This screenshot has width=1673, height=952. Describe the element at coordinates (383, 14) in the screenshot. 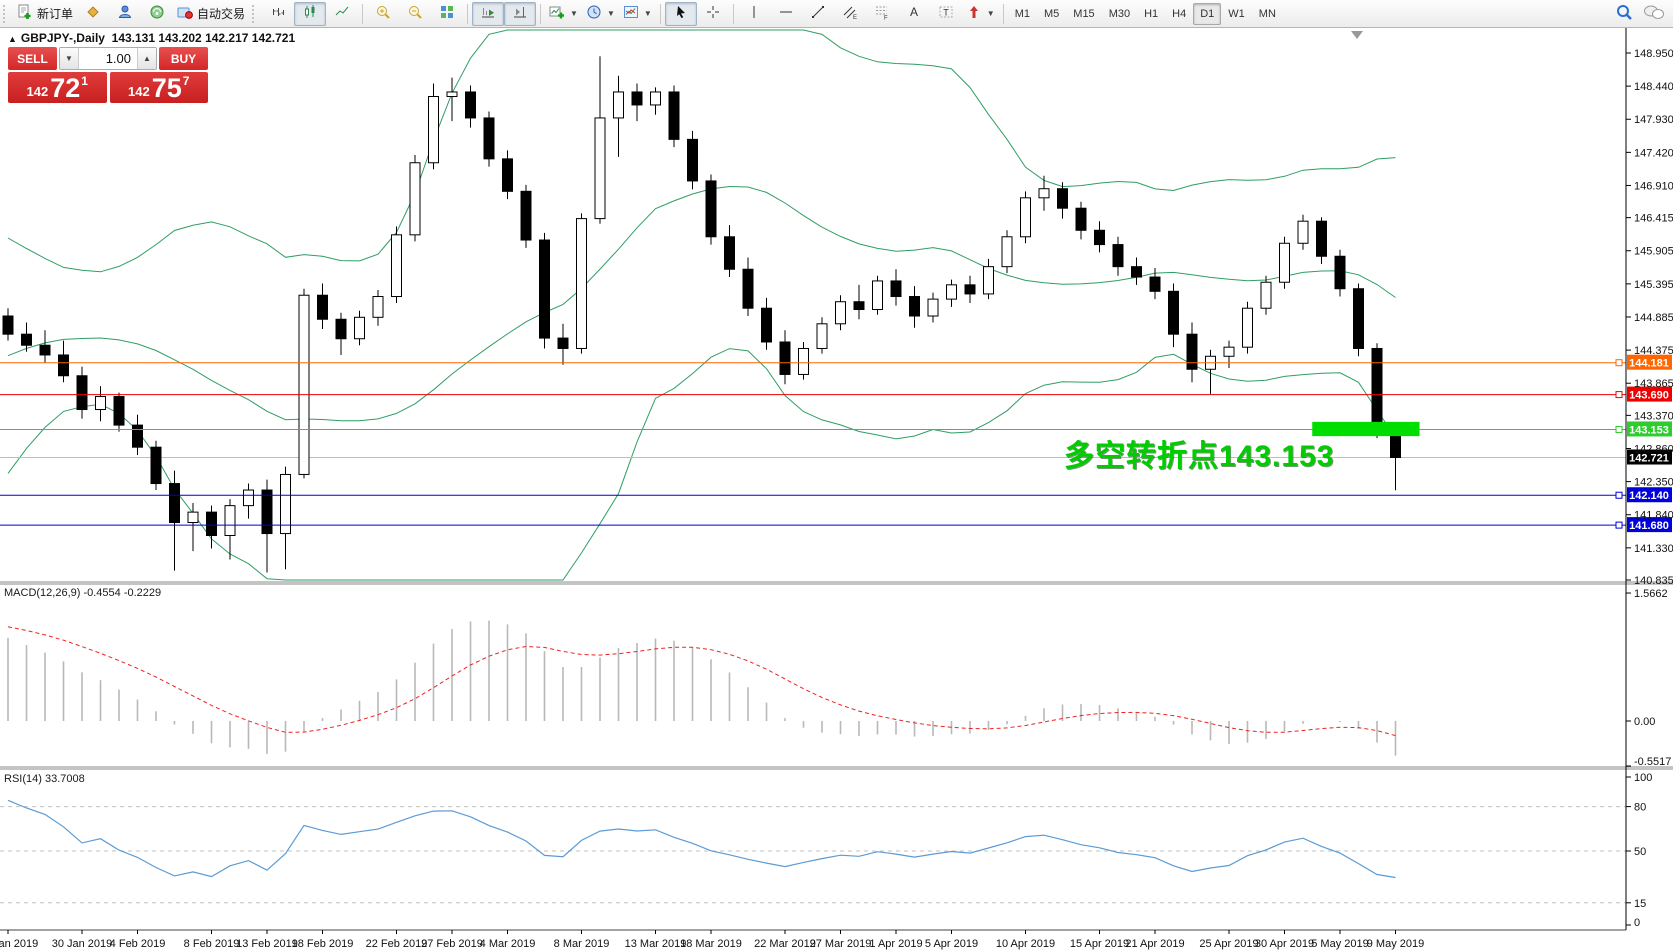

I see `zoom-in-button` at that location.